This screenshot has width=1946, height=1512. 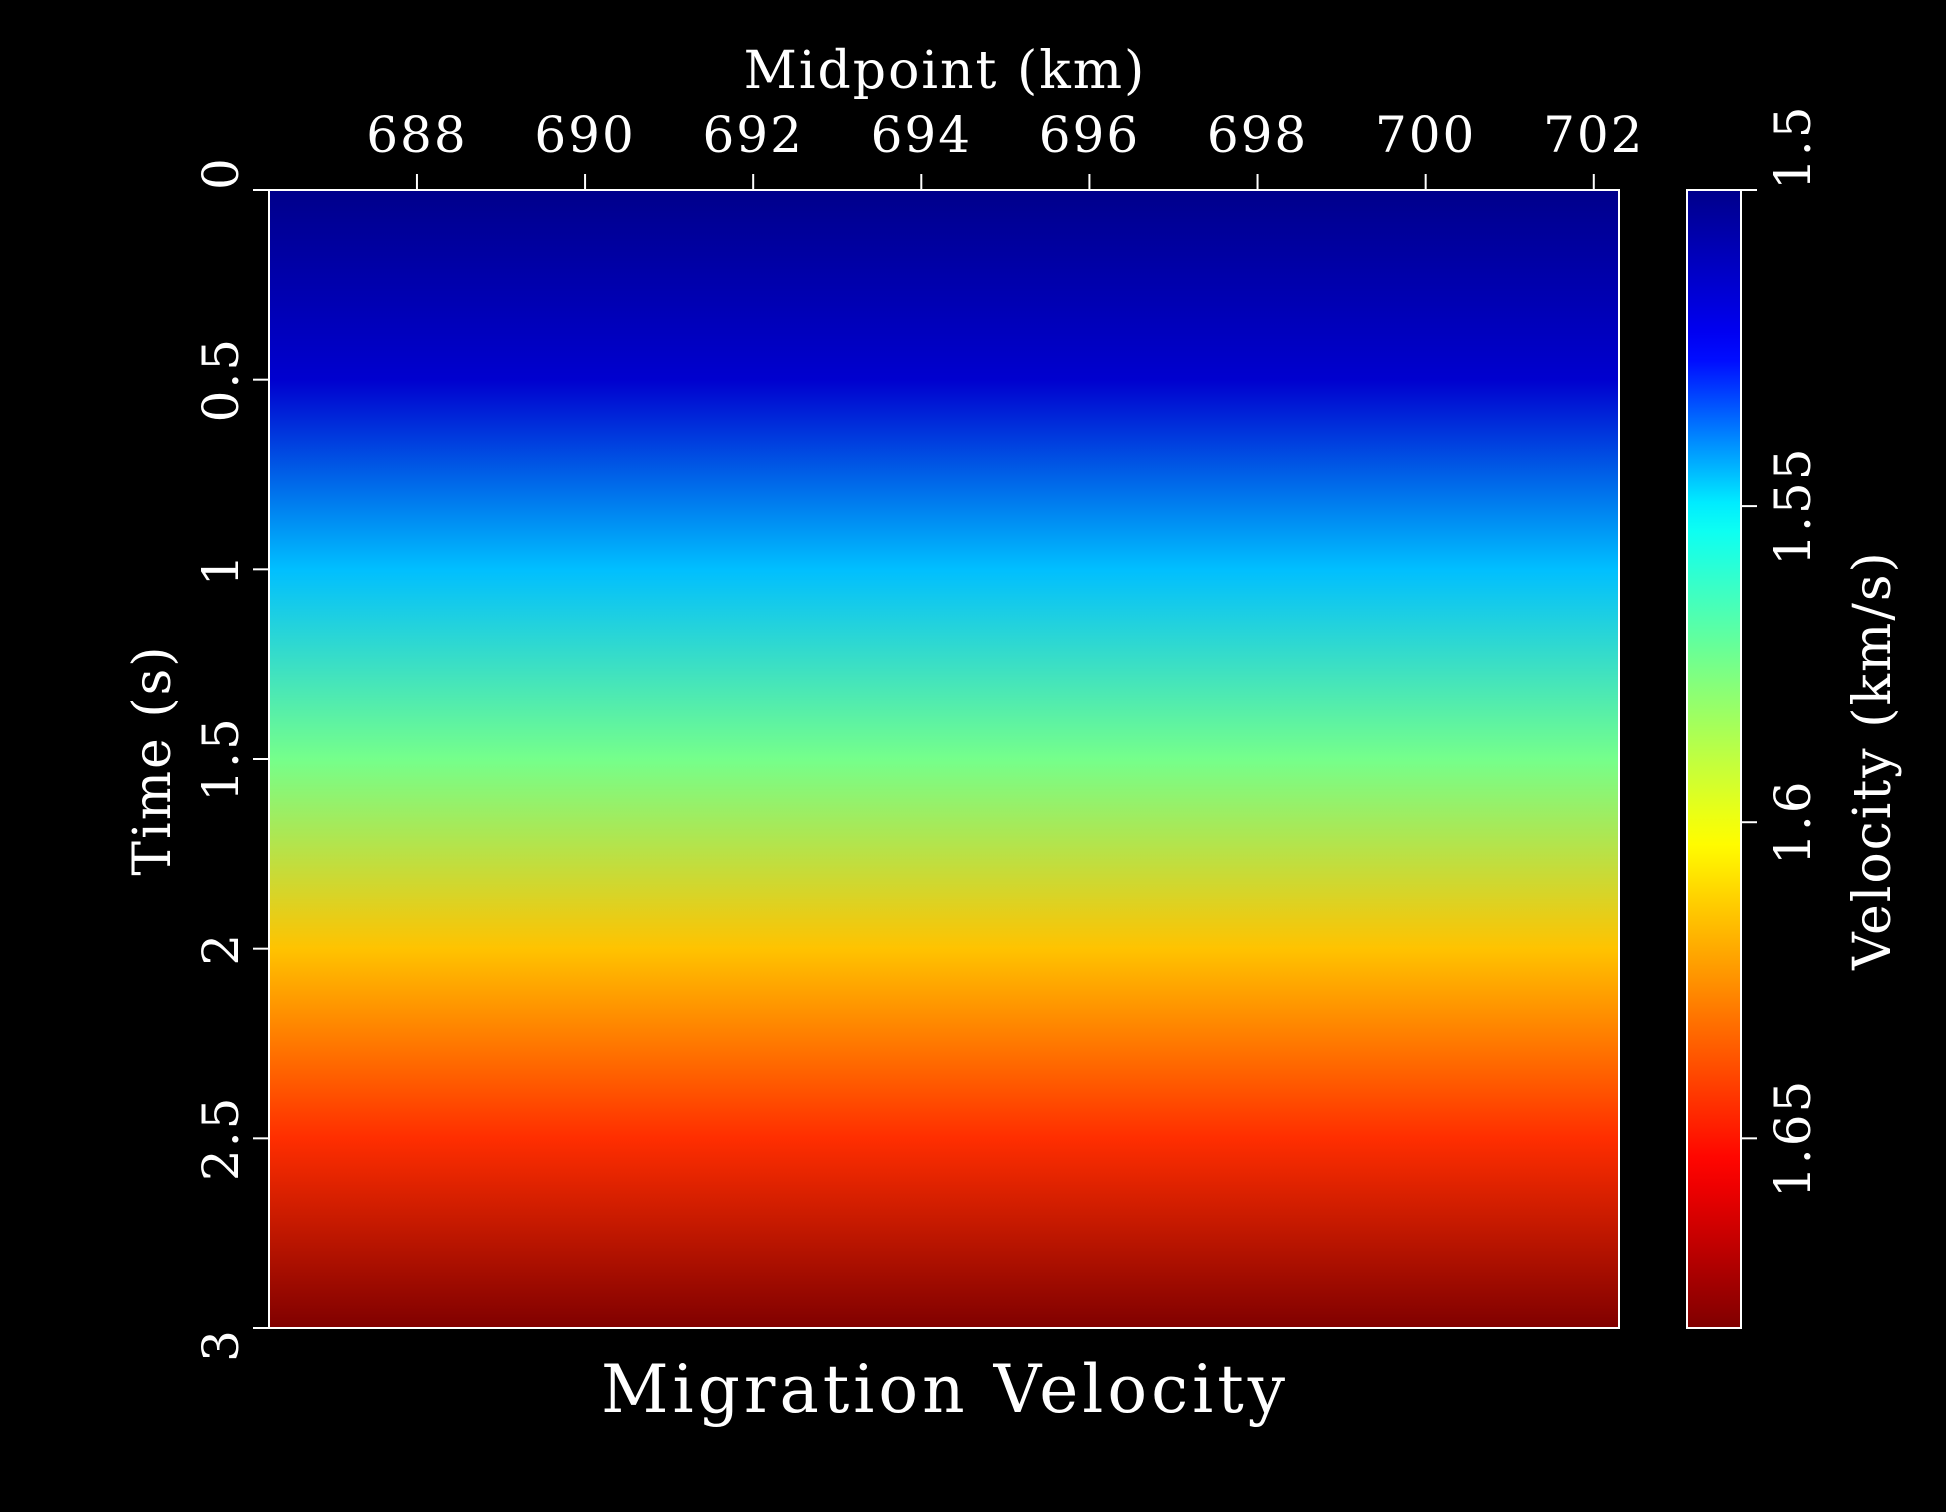 I want to click on chart-title: Migration Velocity, so click(x=945, y=1389).